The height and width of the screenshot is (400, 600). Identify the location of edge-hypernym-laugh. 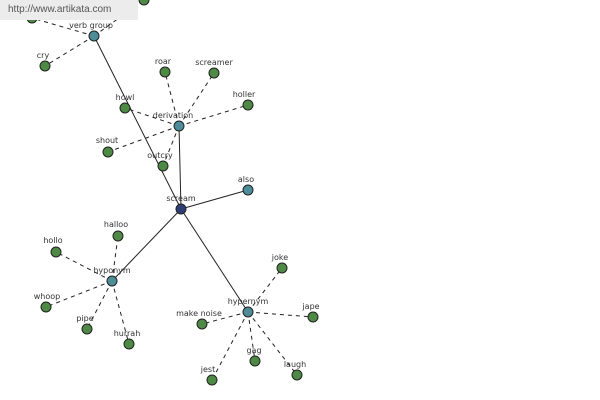
(272, 343).